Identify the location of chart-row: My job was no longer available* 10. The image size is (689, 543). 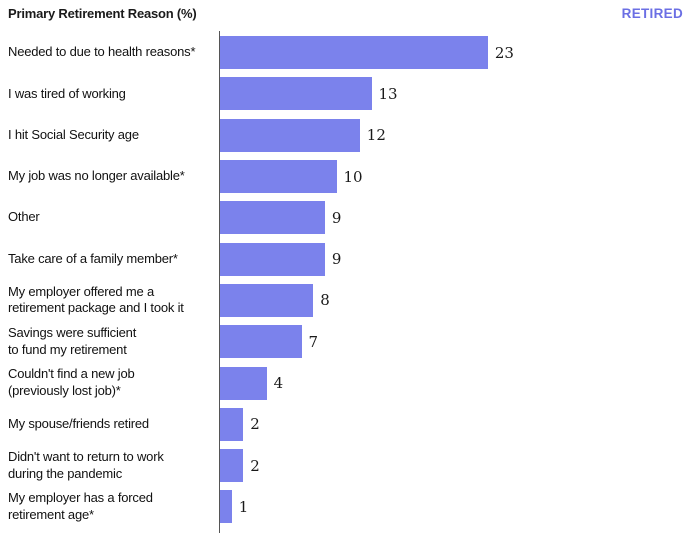
(344, 176).